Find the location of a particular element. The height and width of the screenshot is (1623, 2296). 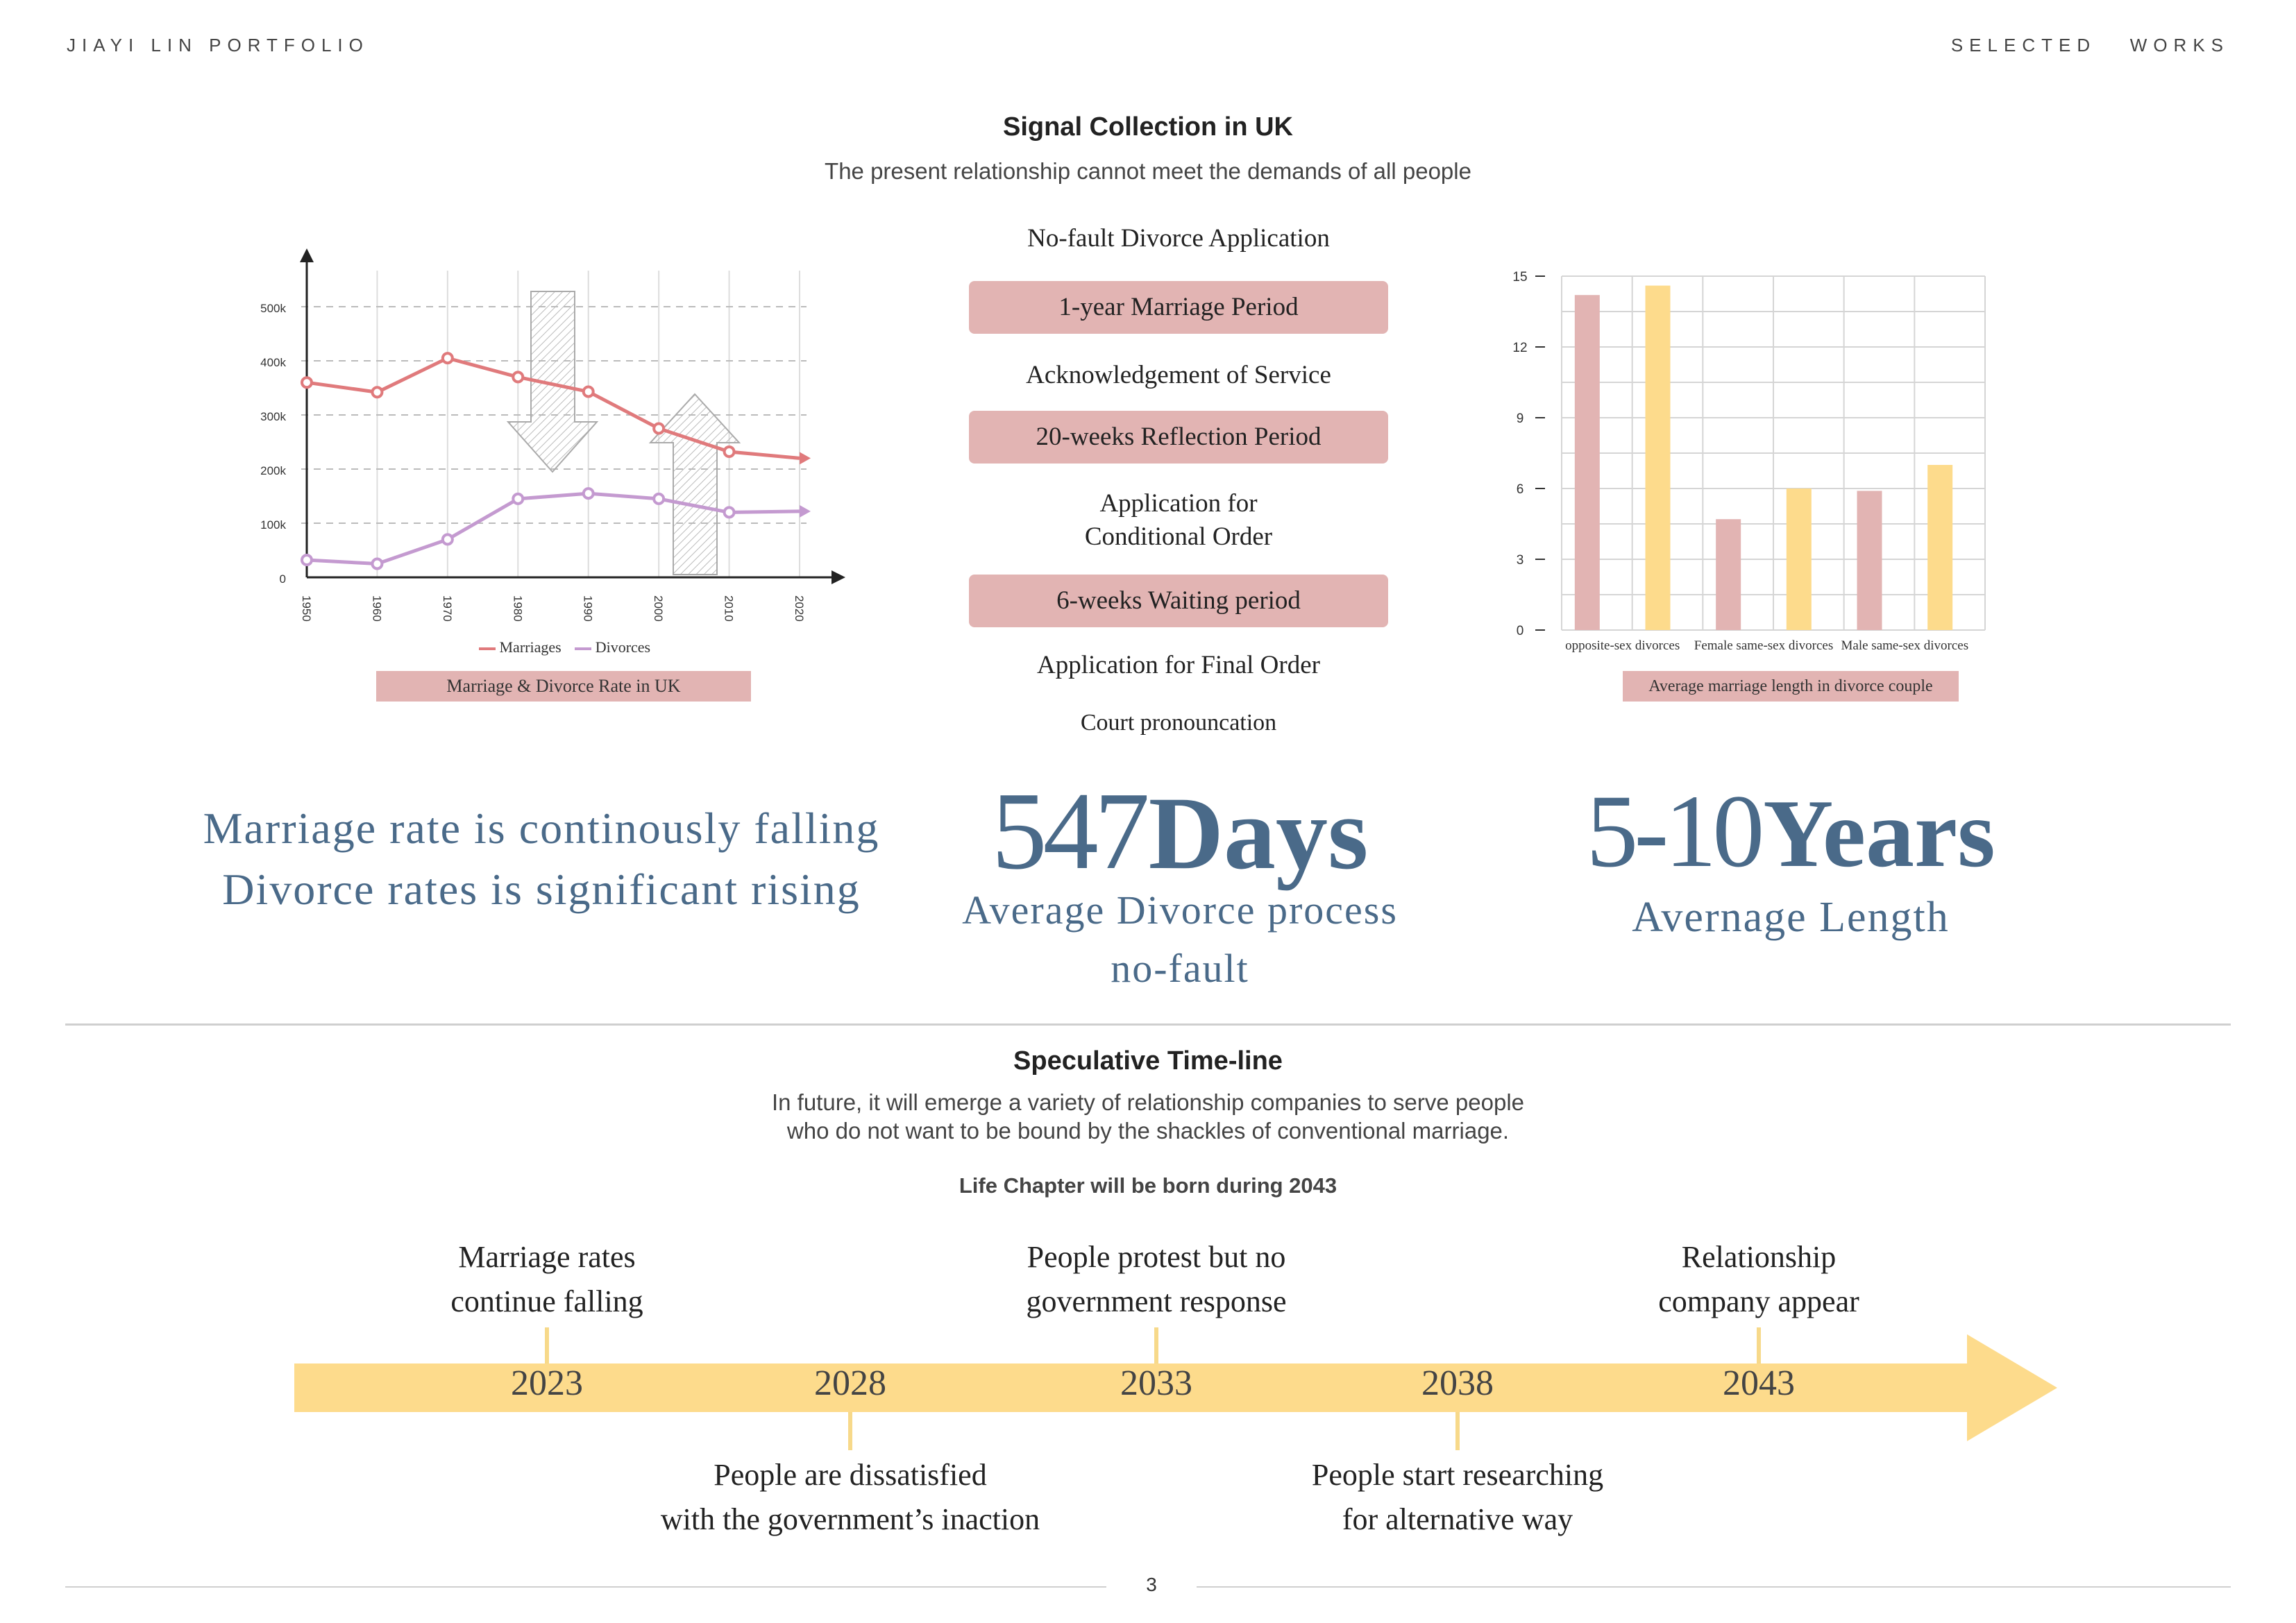

line-chart-ytick-label: 500k is located at coordinates (273, 308).